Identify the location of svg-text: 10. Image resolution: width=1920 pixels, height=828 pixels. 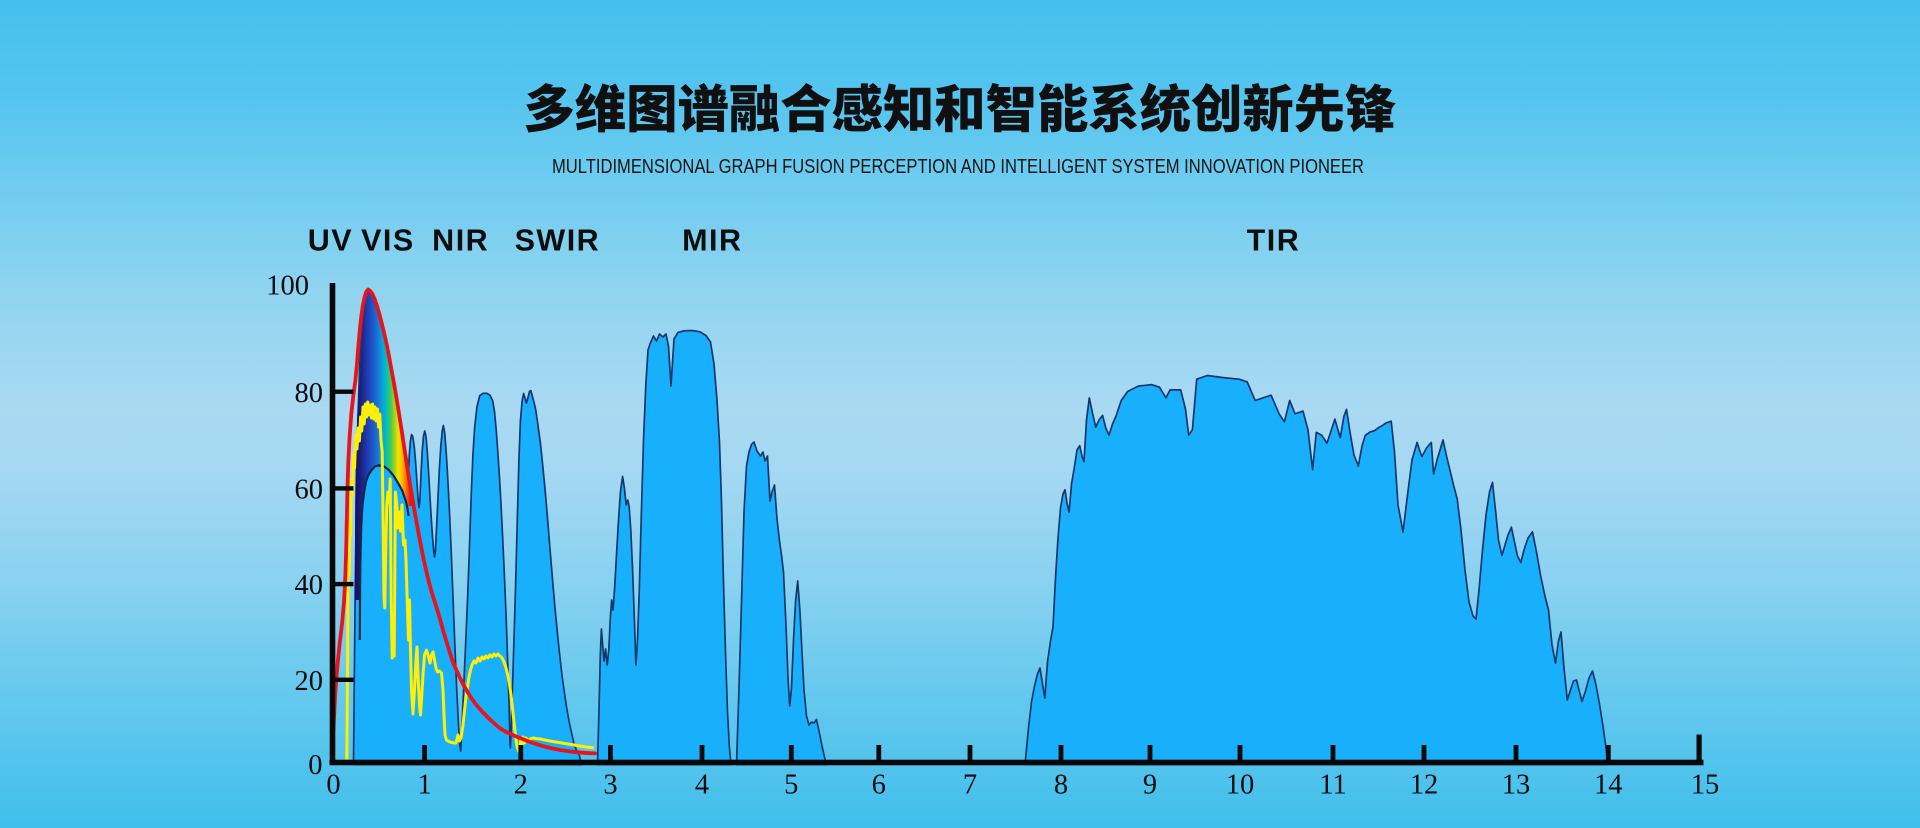
(1240, 785).